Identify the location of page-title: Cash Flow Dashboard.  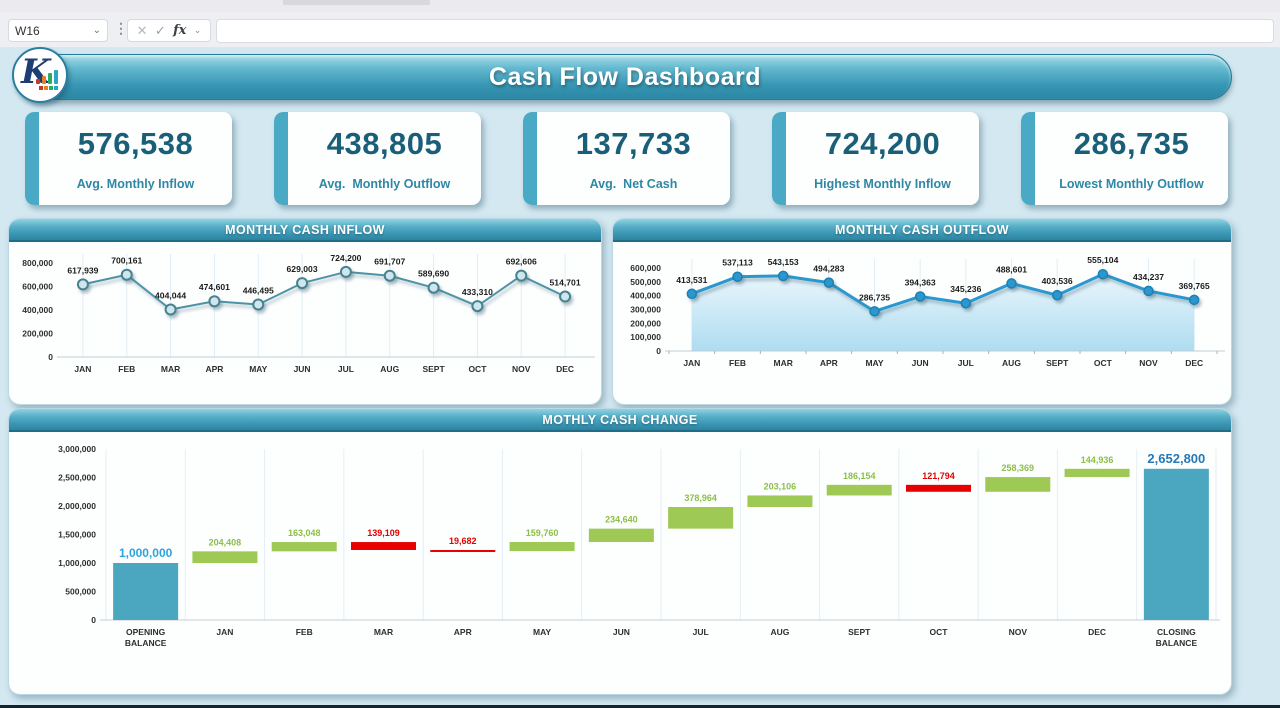
(625, 76).